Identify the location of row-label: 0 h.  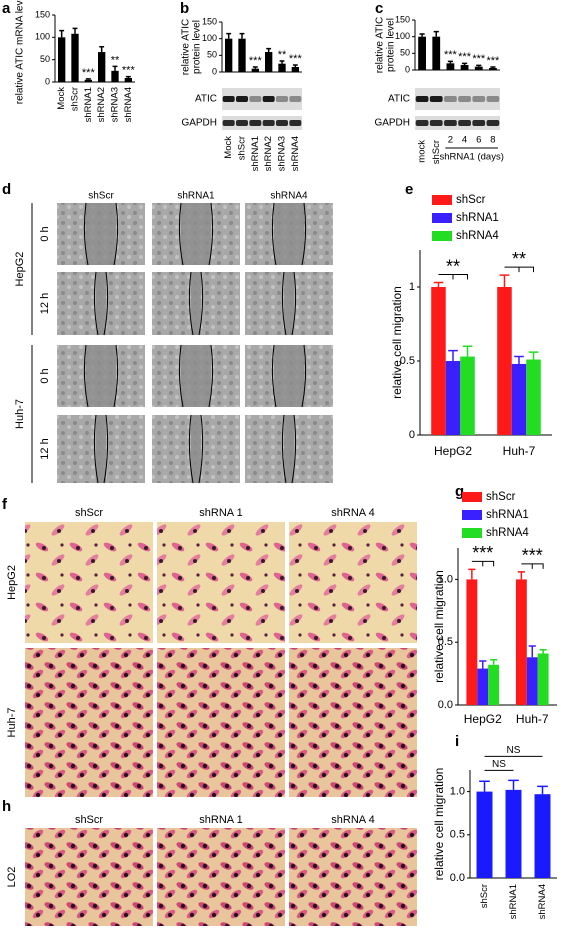
(45, 375).